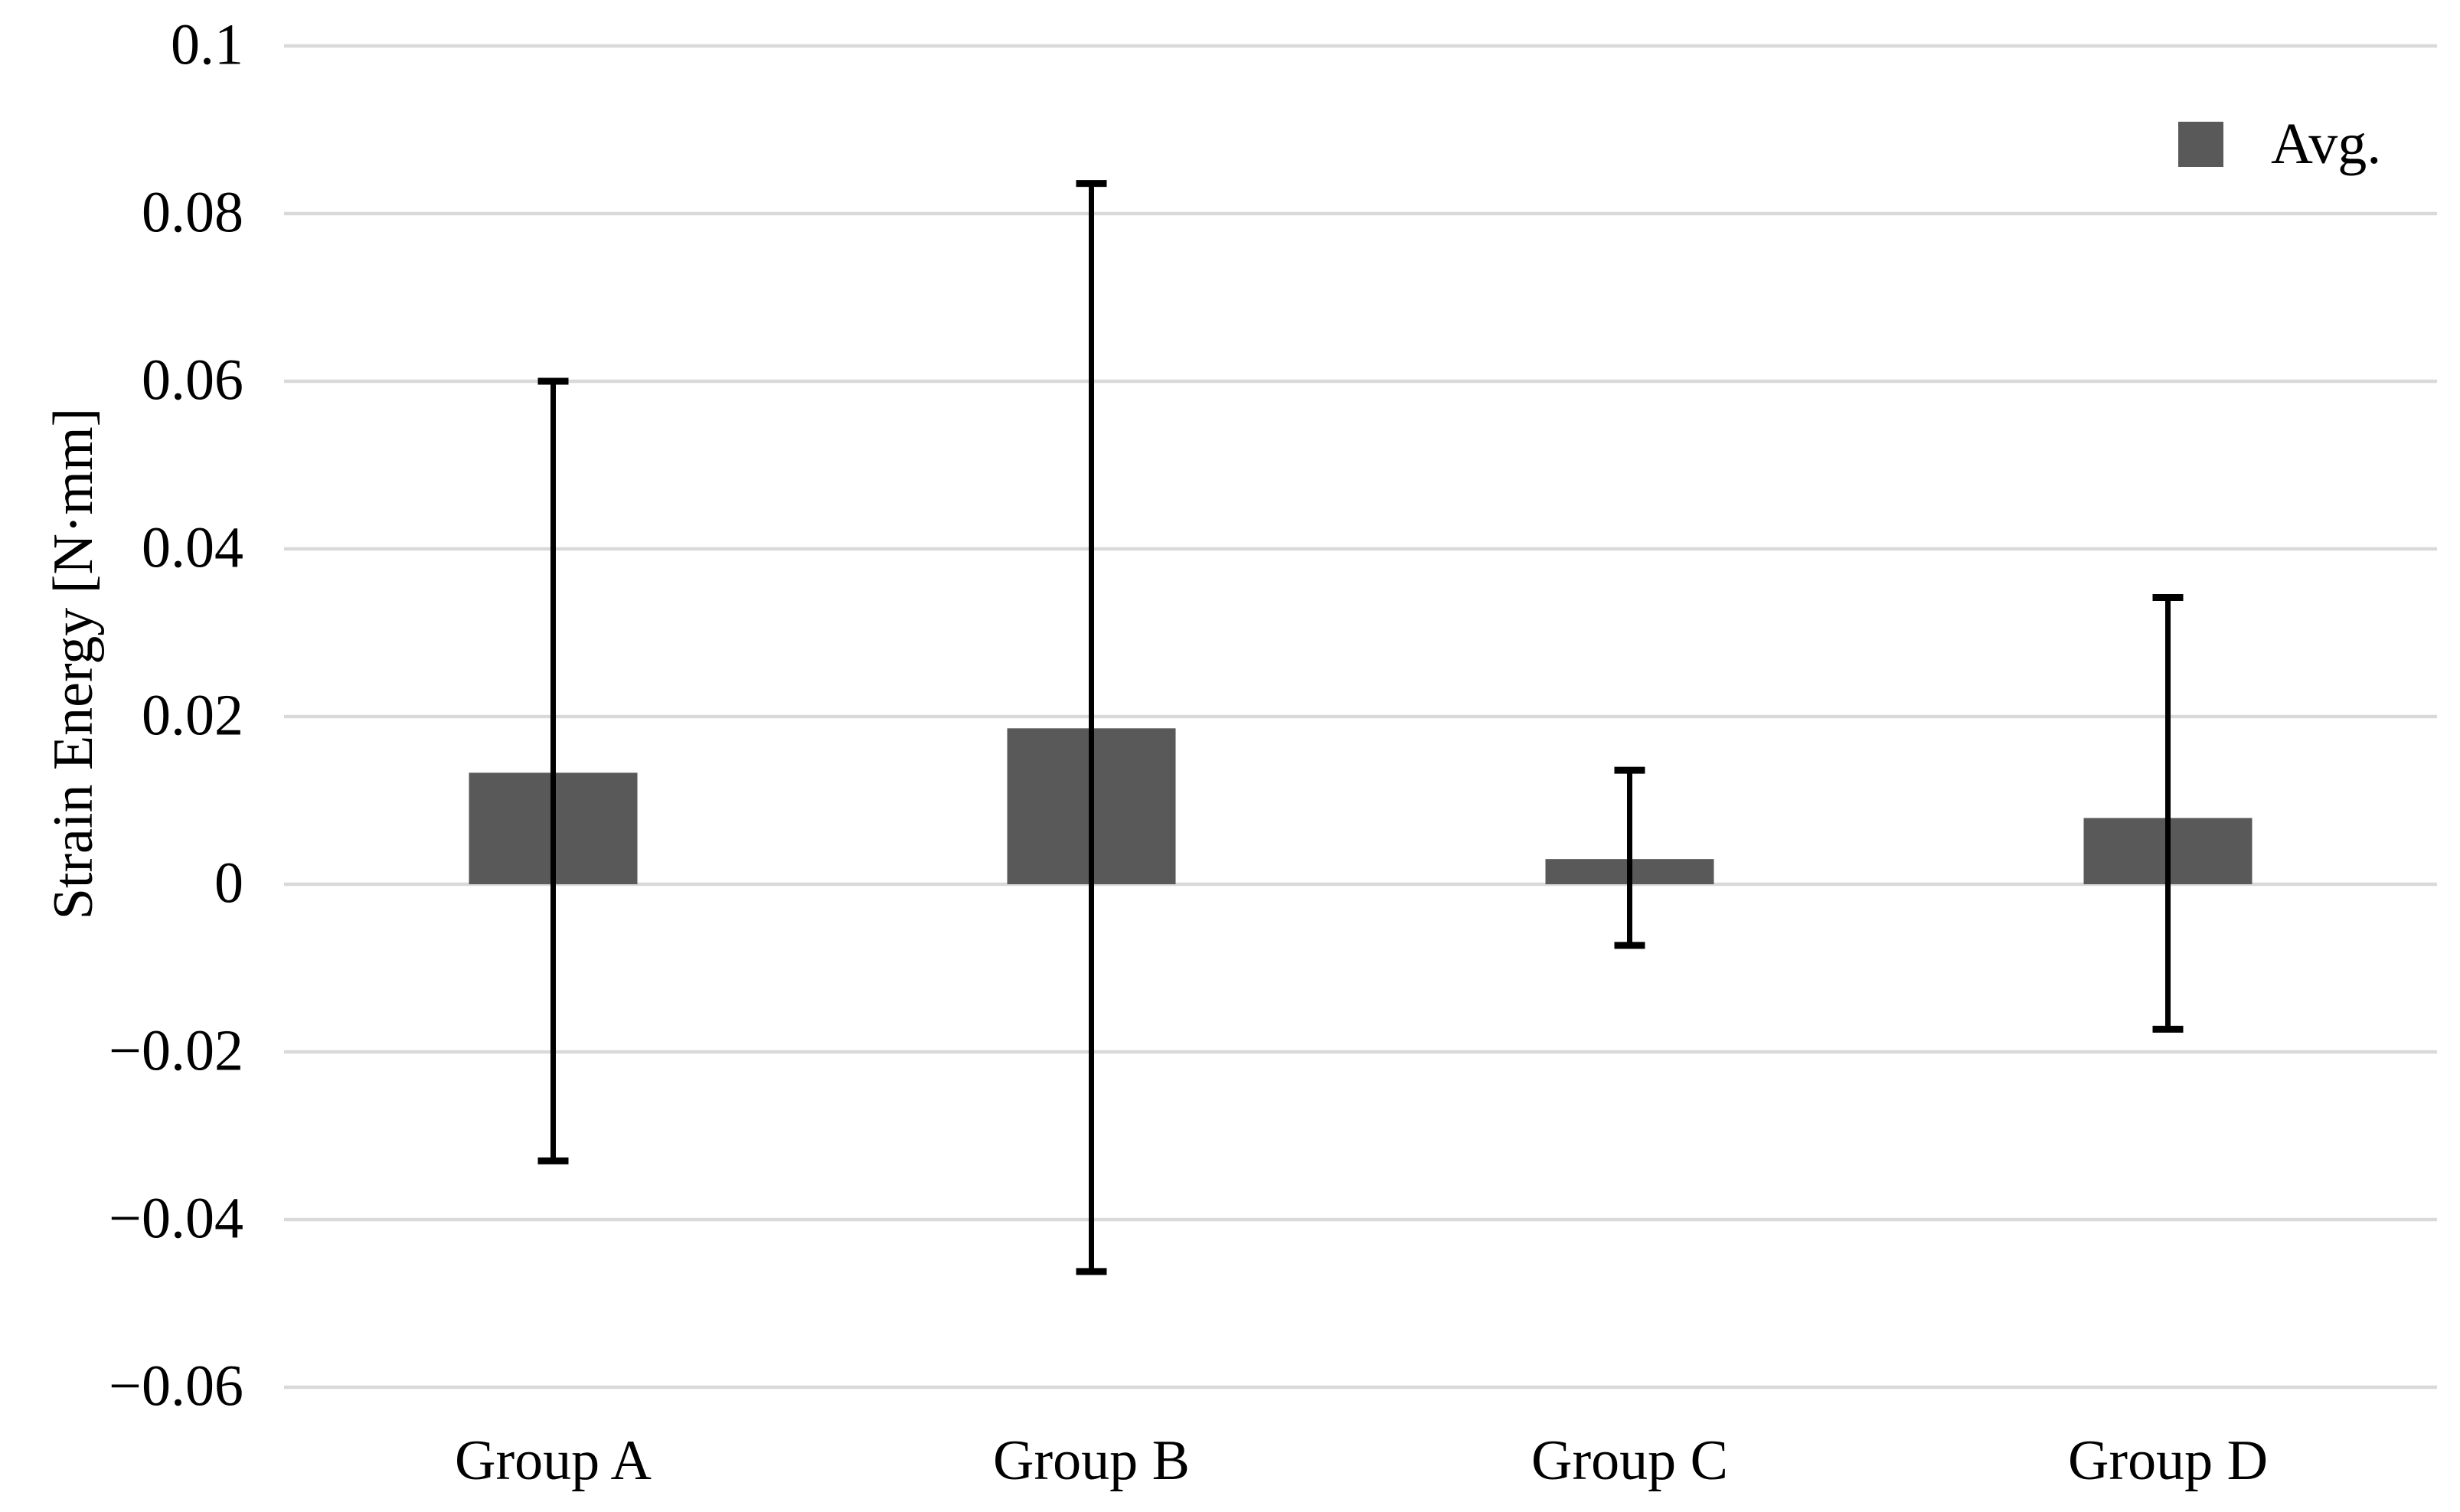 The width and height of the screenshot is (2460, 1512). I want to click on y-tick-label-0.06: 0.06, so click(193, 380).